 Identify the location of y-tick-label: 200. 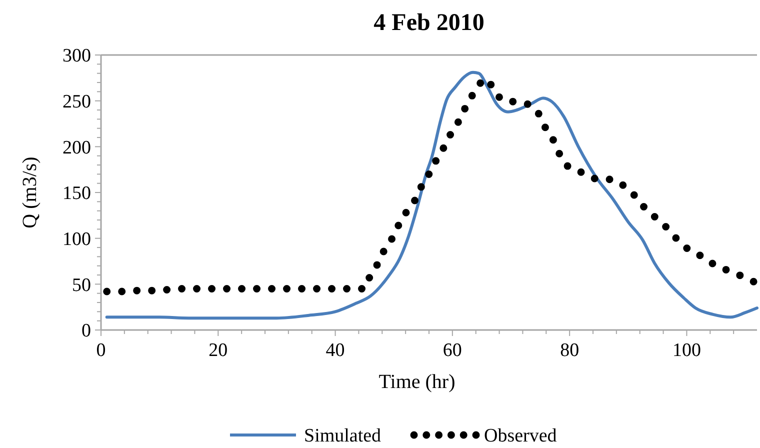
(76, 147).